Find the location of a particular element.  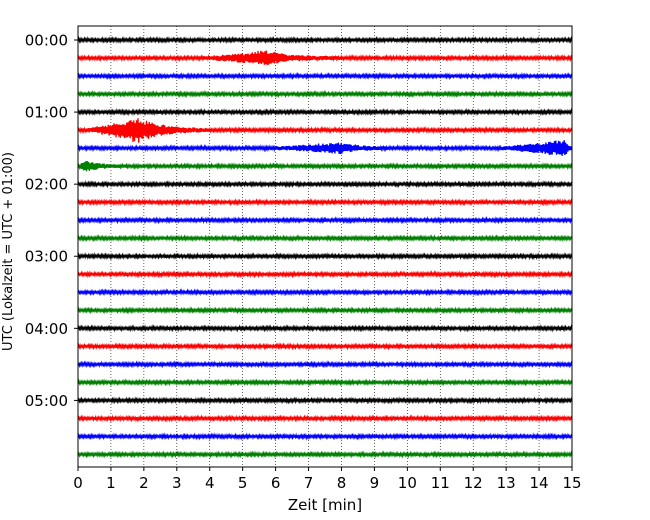

x-tick-label-15: 15 is located at coordinates (571, 483).